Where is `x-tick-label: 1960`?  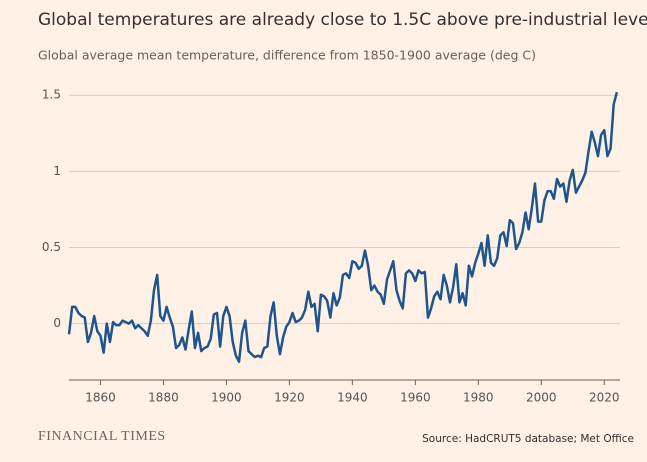 x-tick-label: 1960 is located at coordinates (415, 398).